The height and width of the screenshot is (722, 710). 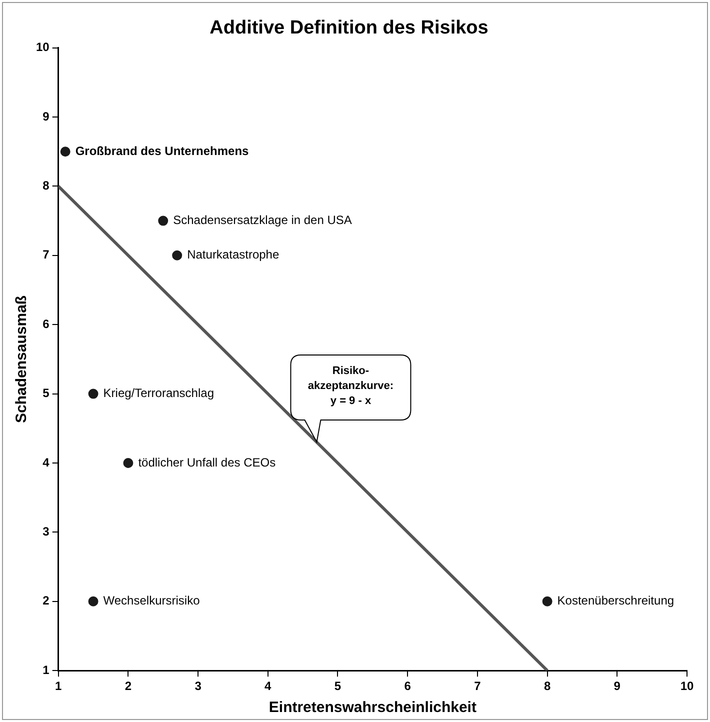 What do you see at coordinates (617, 686) in the screenshot?
I see `x-tick-label: 9` at bounding box center [617, 686].